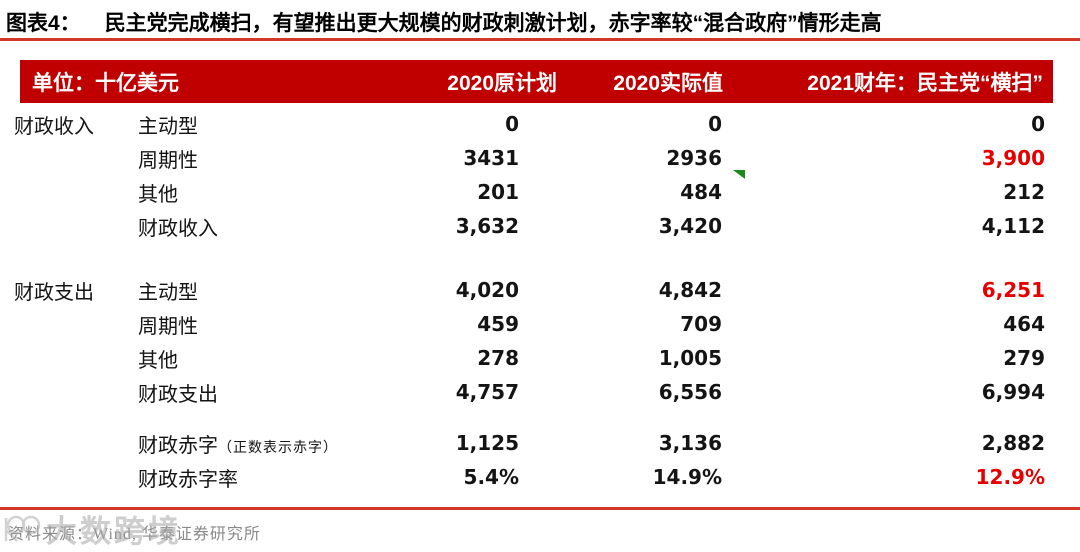  What do you see at coordinates (491, 158) in the screenshot?
I see `value-2020-plan: 3431` at bounding box center [491, 158].